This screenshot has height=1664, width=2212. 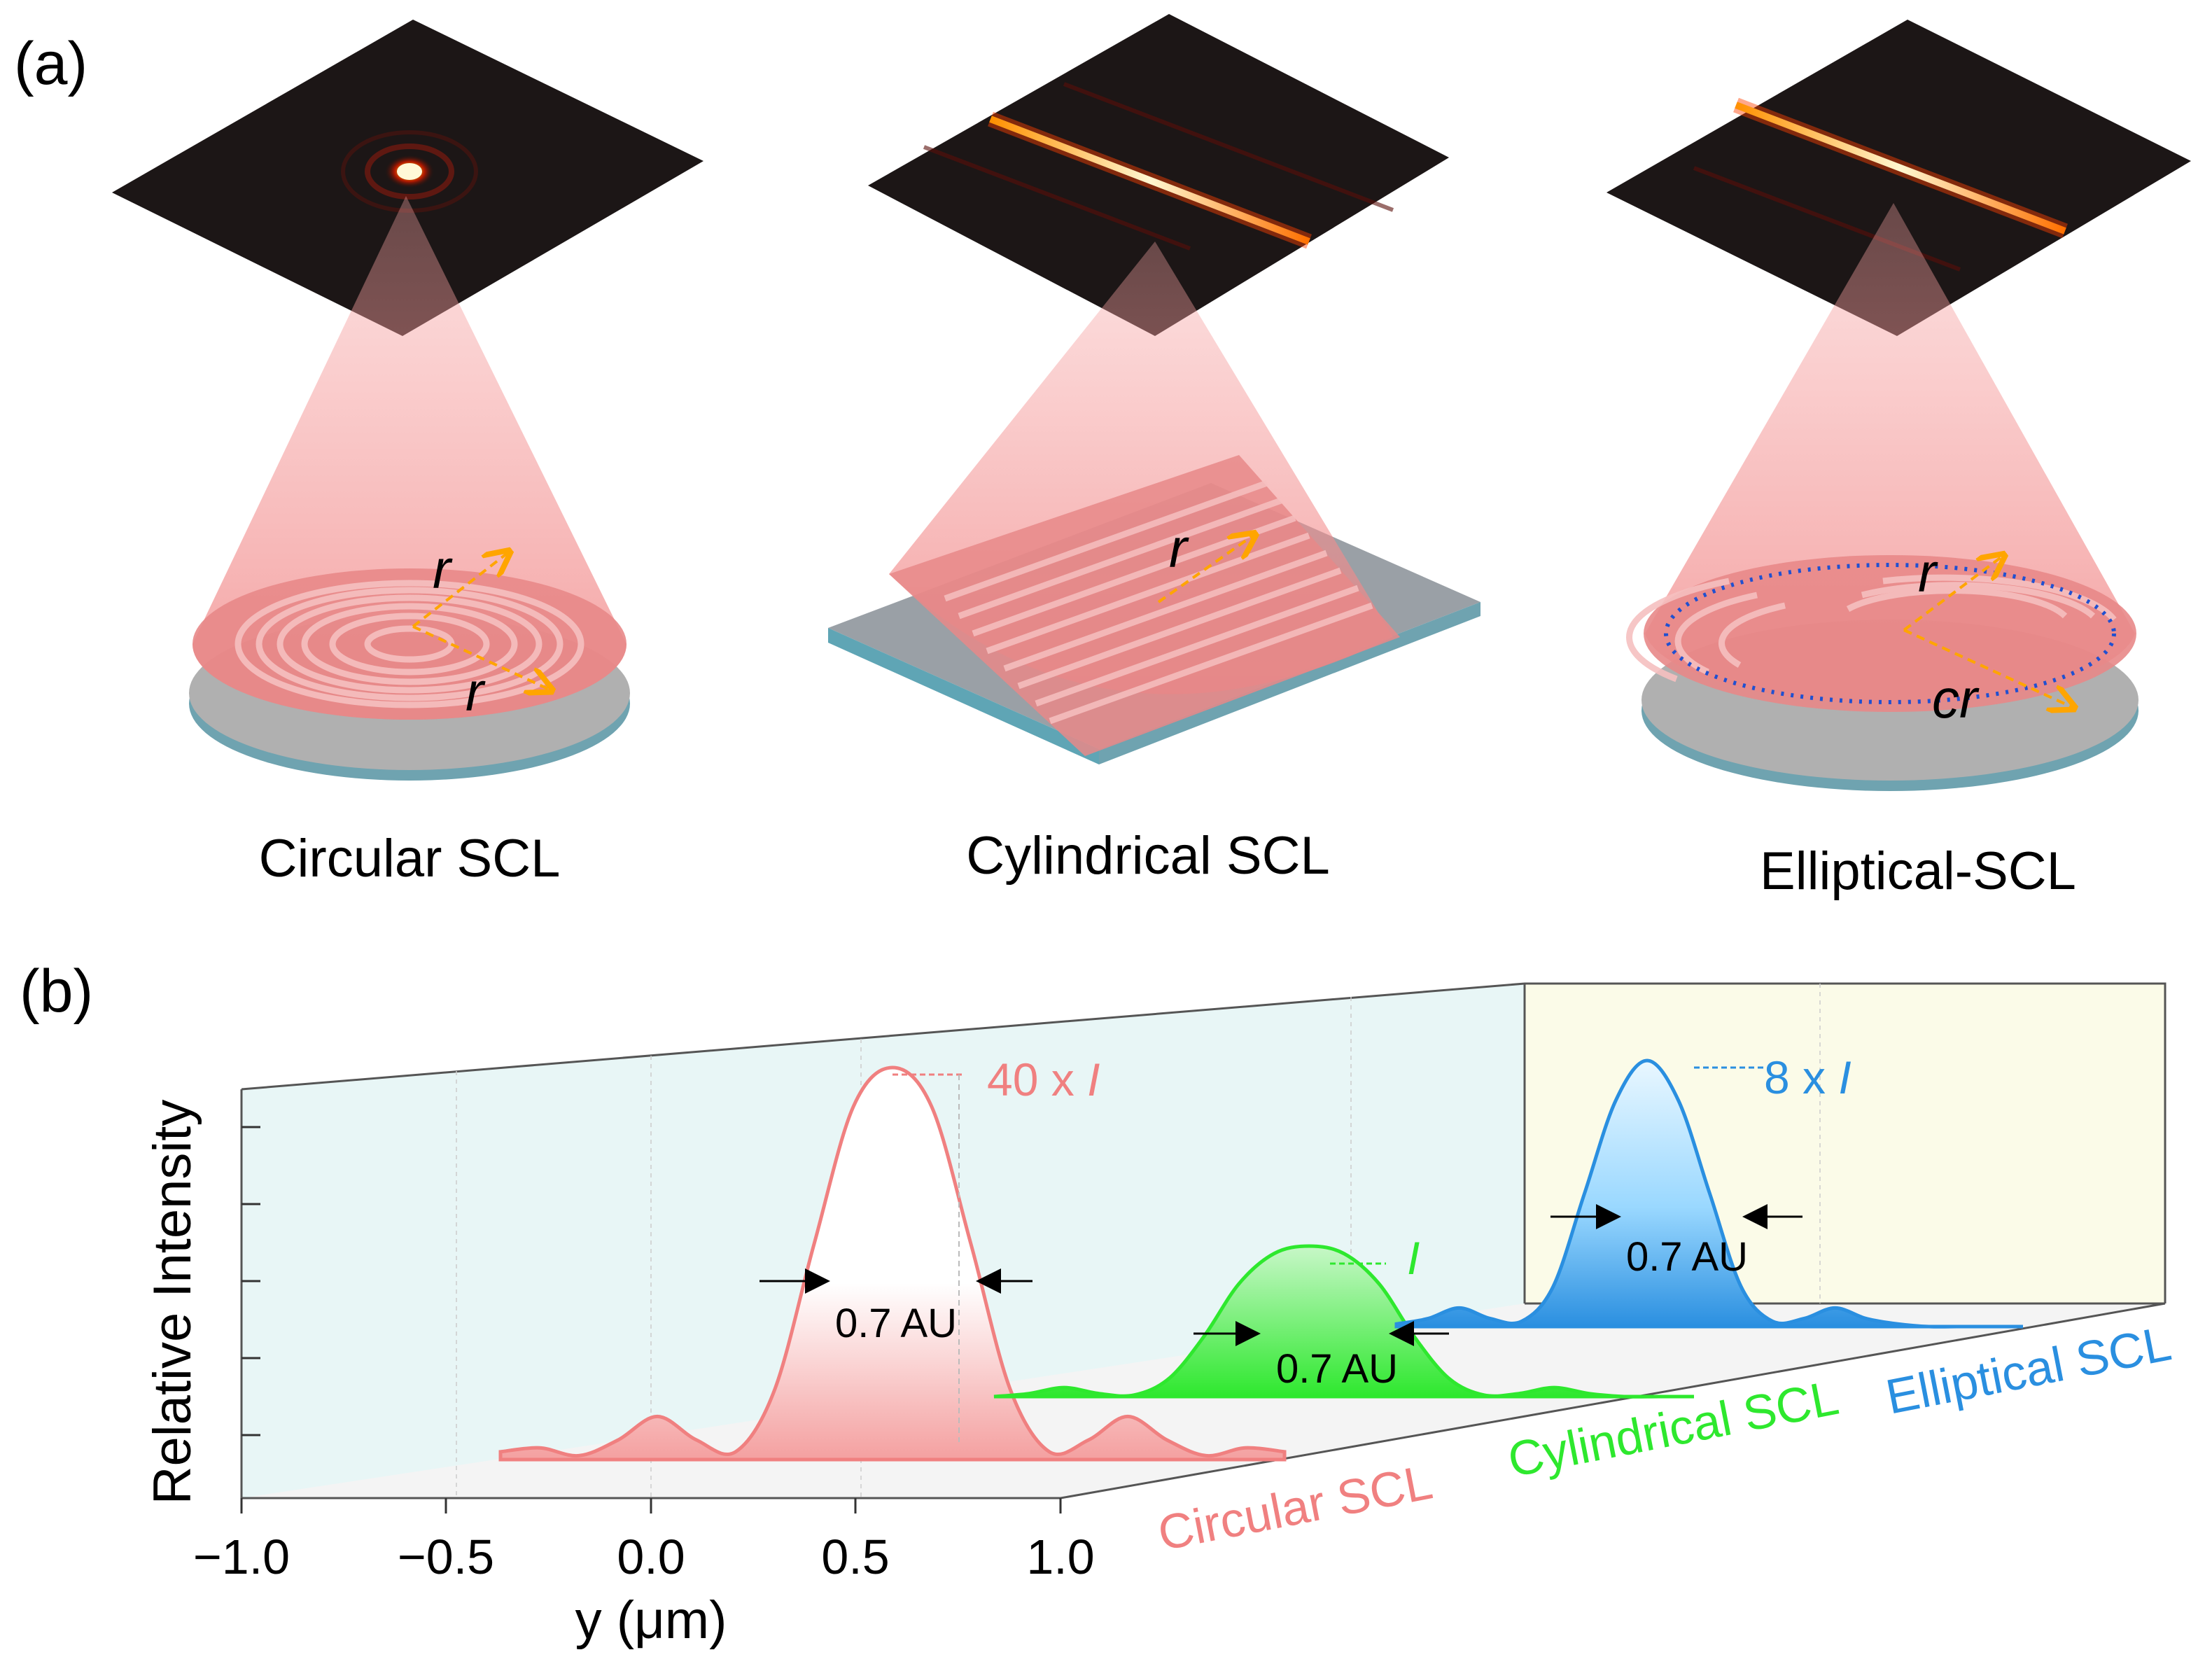 What do you see at coordinates (250, 1281) in the screenshot?
I see `y-axis-ticks` at bounding box center [250, 1281].